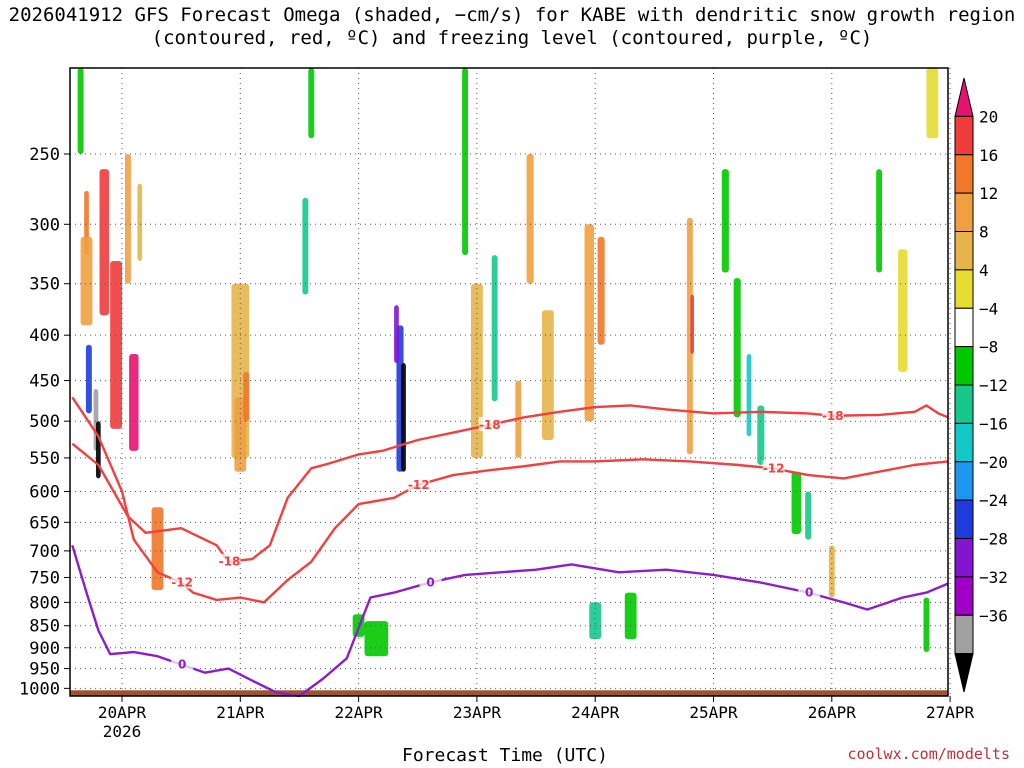  What do you see at coordinates (988, 308) in the screenshot?
I see `colorbar-label: −4` at bounding box center [988, 308].